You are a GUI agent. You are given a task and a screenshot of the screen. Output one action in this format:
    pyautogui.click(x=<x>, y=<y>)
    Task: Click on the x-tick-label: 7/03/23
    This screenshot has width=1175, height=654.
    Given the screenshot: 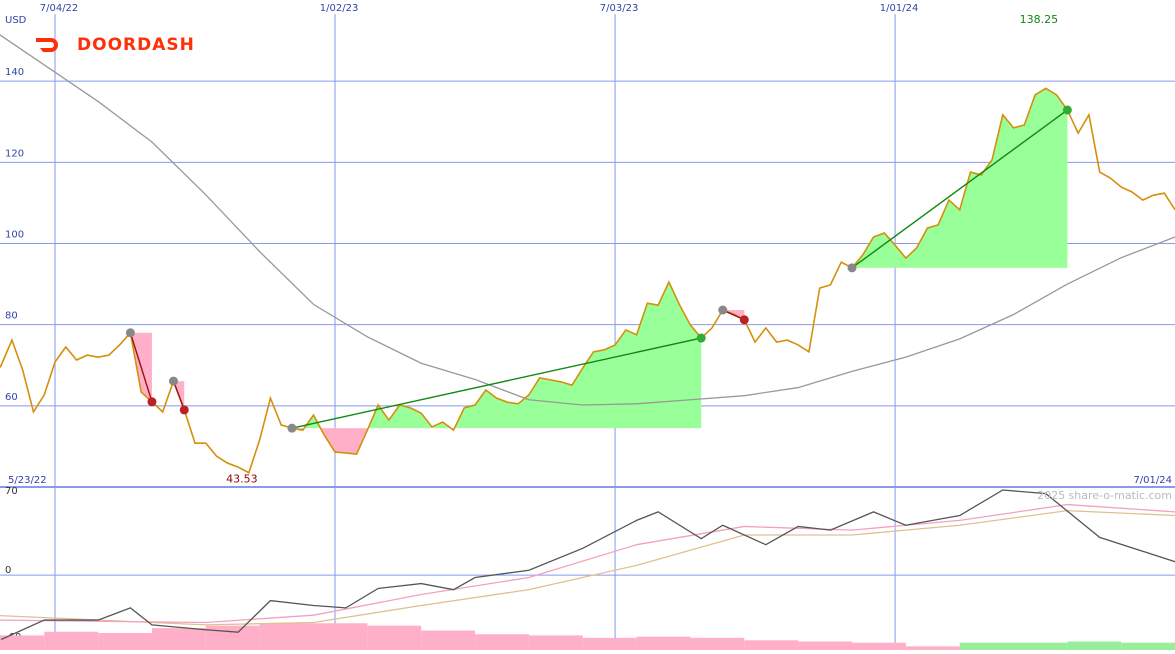 What is the action you would take?
    pyautogui.click(x=619, y=8)
    